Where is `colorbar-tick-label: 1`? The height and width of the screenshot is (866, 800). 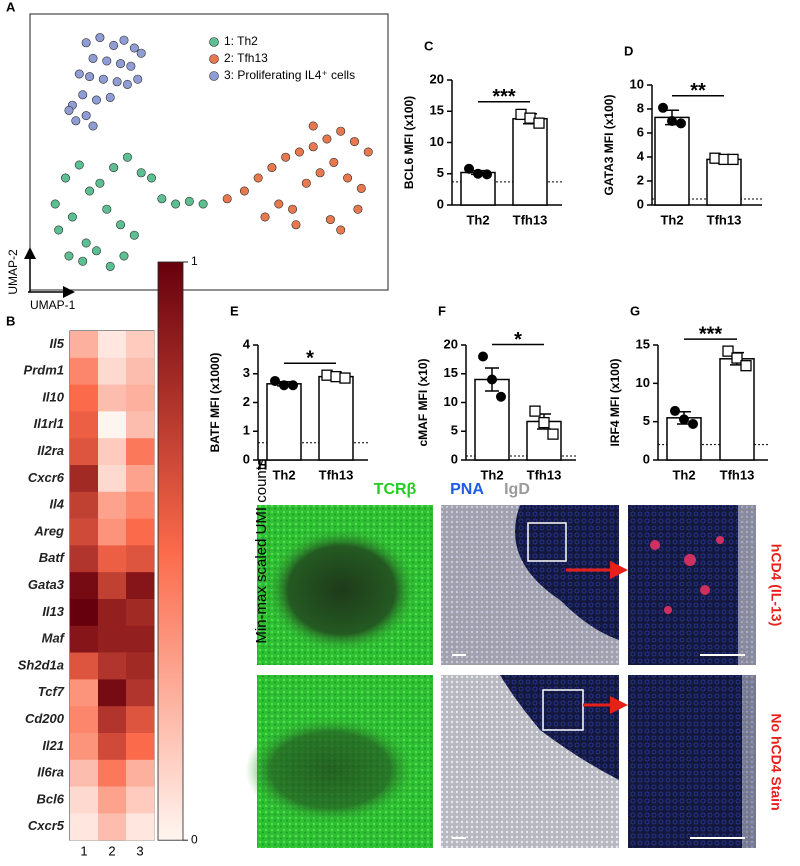 colorbar-tick-label: 1 is located at coordinates (194, 261).